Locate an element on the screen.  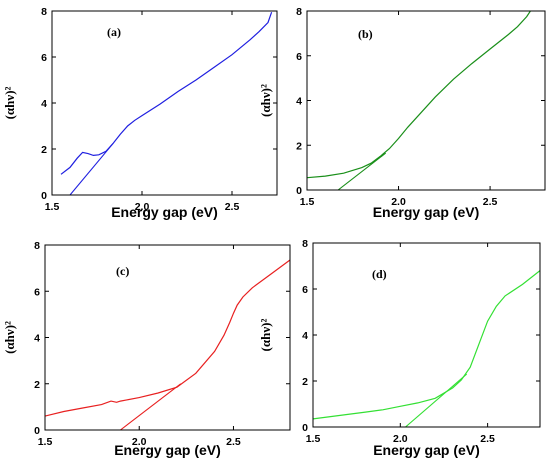
panel-label: (b) is located at coordinates (365, 34).